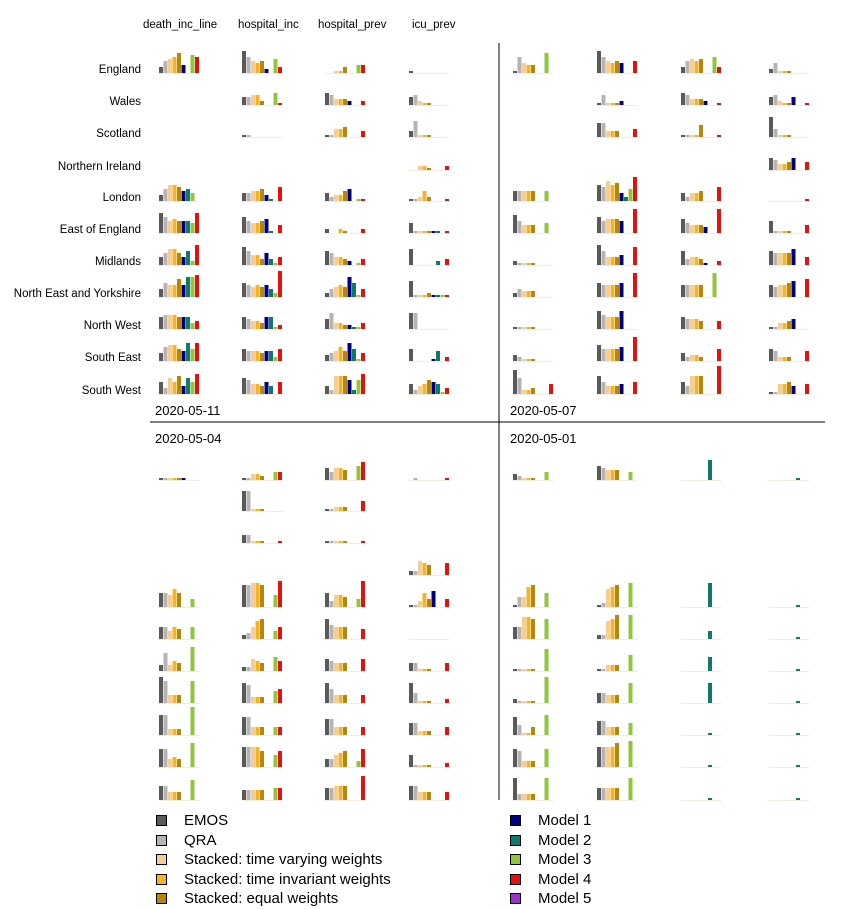 The height and width of the screenshot is (909, 850). I want to click on bar-2020-05-04-england-death_inc_line-stacked-equal-weights, so click(179, 479).